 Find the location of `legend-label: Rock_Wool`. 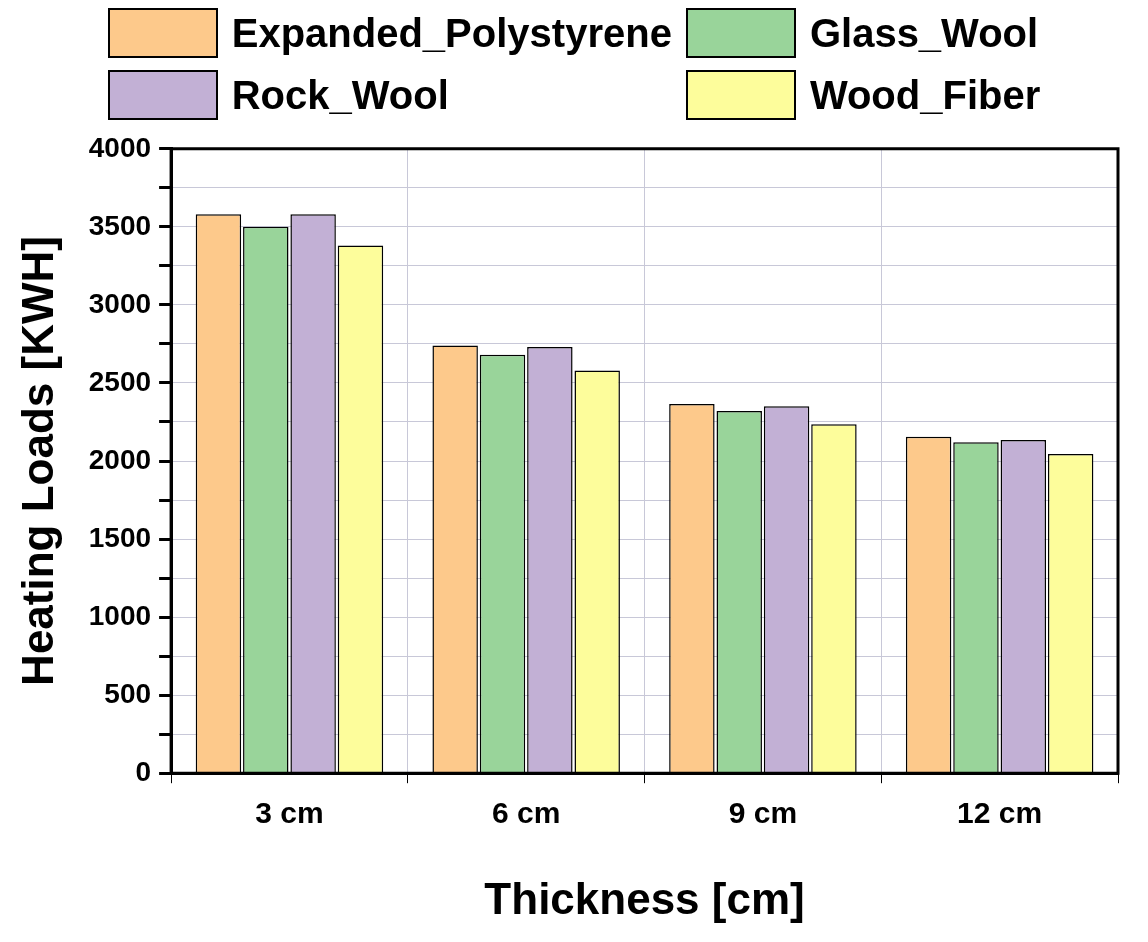

legend-label: Rock_Wool is located at coordinates (340, 95).